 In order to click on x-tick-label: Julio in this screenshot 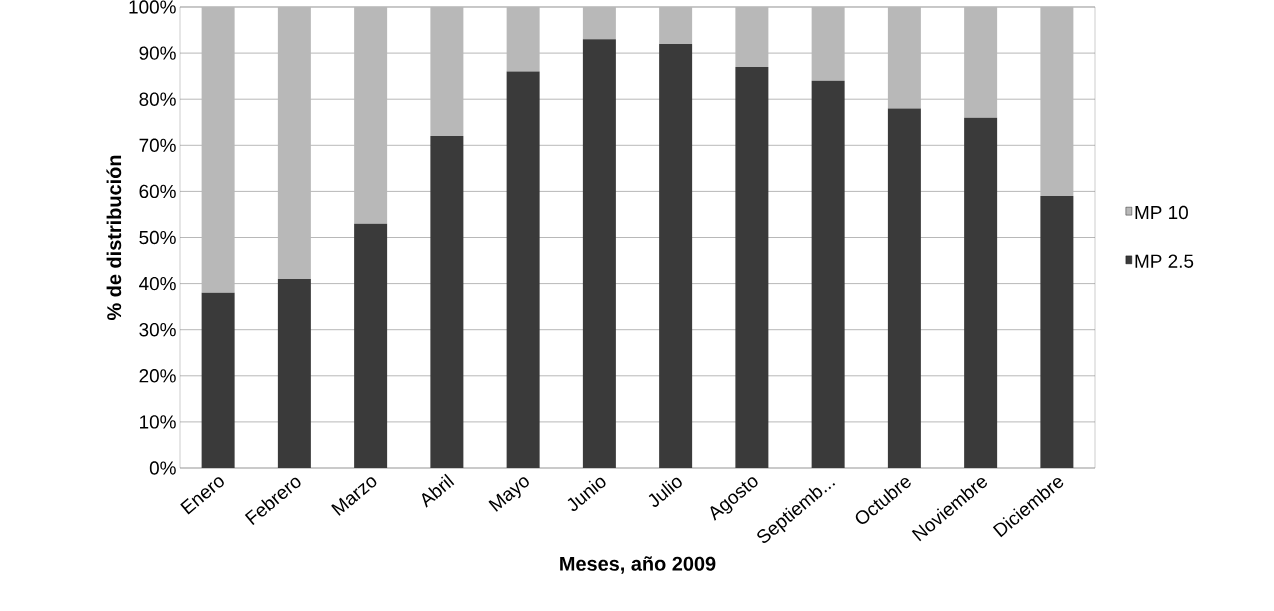, I will do `click(665, 492)`.